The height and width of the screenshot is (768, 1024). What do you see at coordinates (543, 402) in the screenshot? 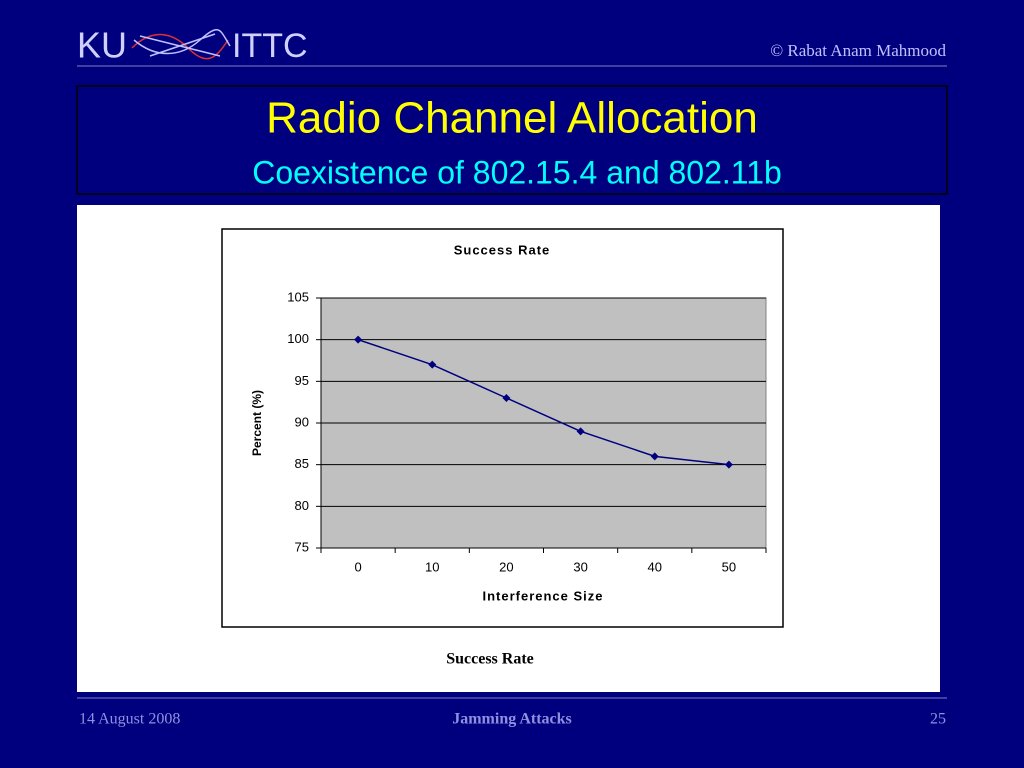
I see `data-line` at bounding box center [543, 402].